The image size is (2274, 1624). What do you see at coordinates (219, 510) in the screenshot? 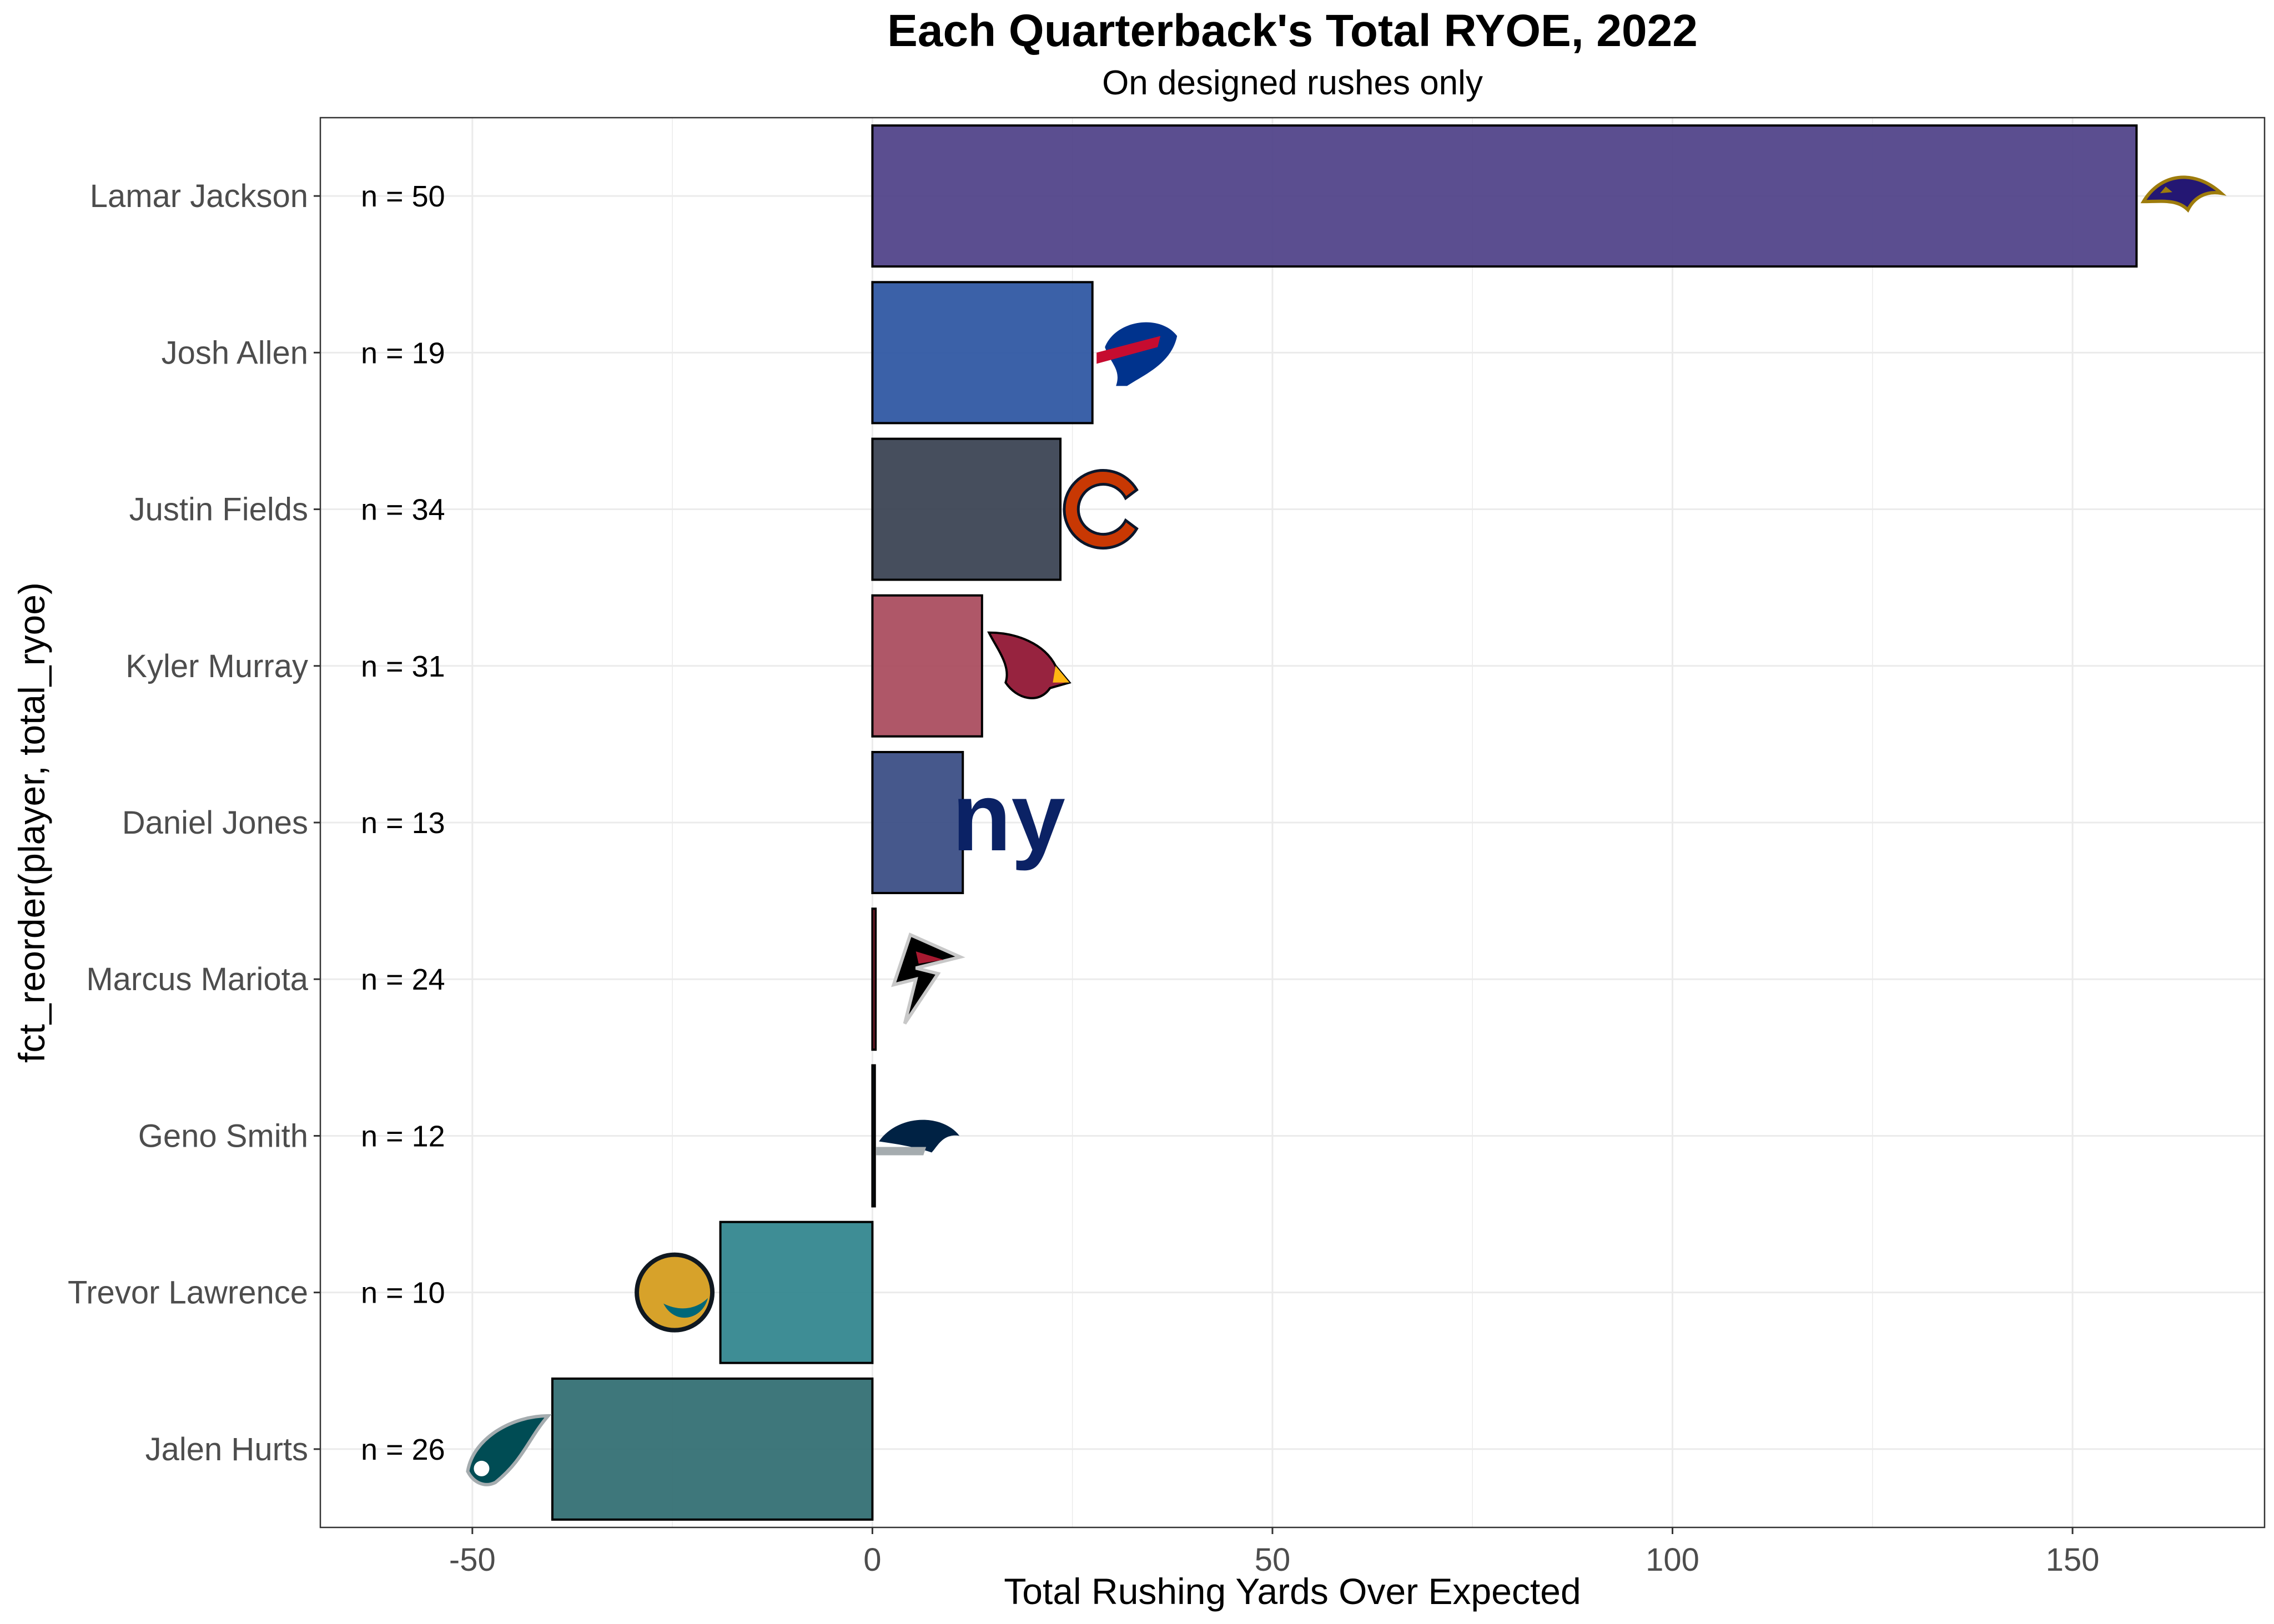
I see `y-tick-label: Justin Fields` at bounding box center [219, 510].